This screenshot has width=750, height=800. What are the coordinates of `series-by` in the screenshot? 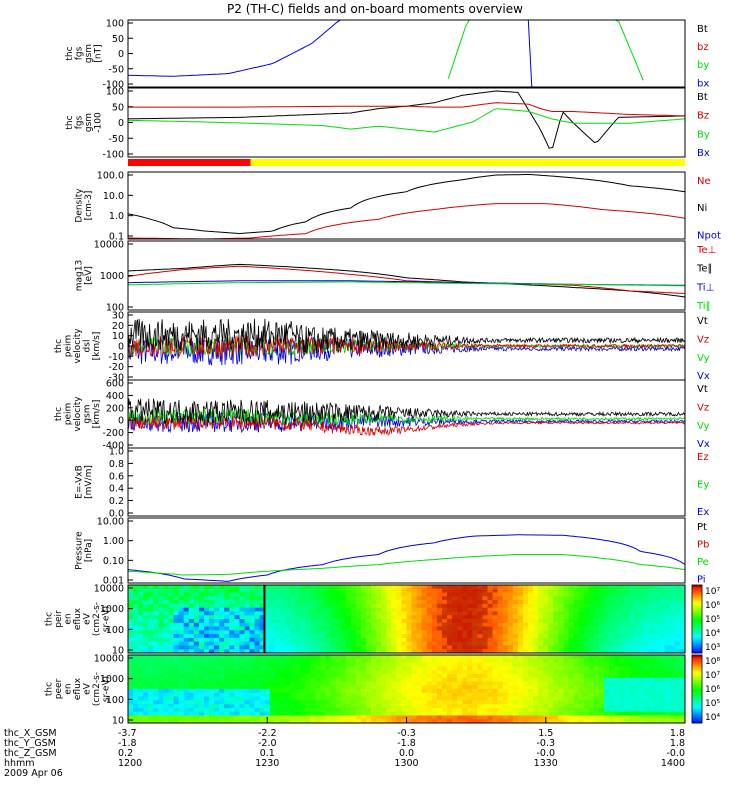 It's located at (545, 50).